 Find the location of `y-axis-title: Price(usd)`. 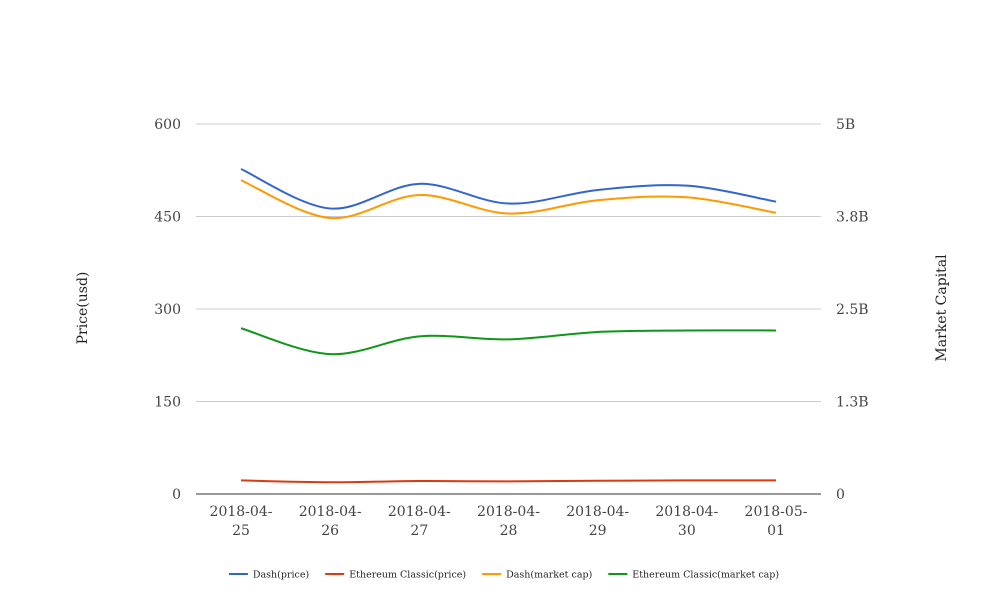

y-axis-title: Price(usd) is located at coordinates (83, 308).